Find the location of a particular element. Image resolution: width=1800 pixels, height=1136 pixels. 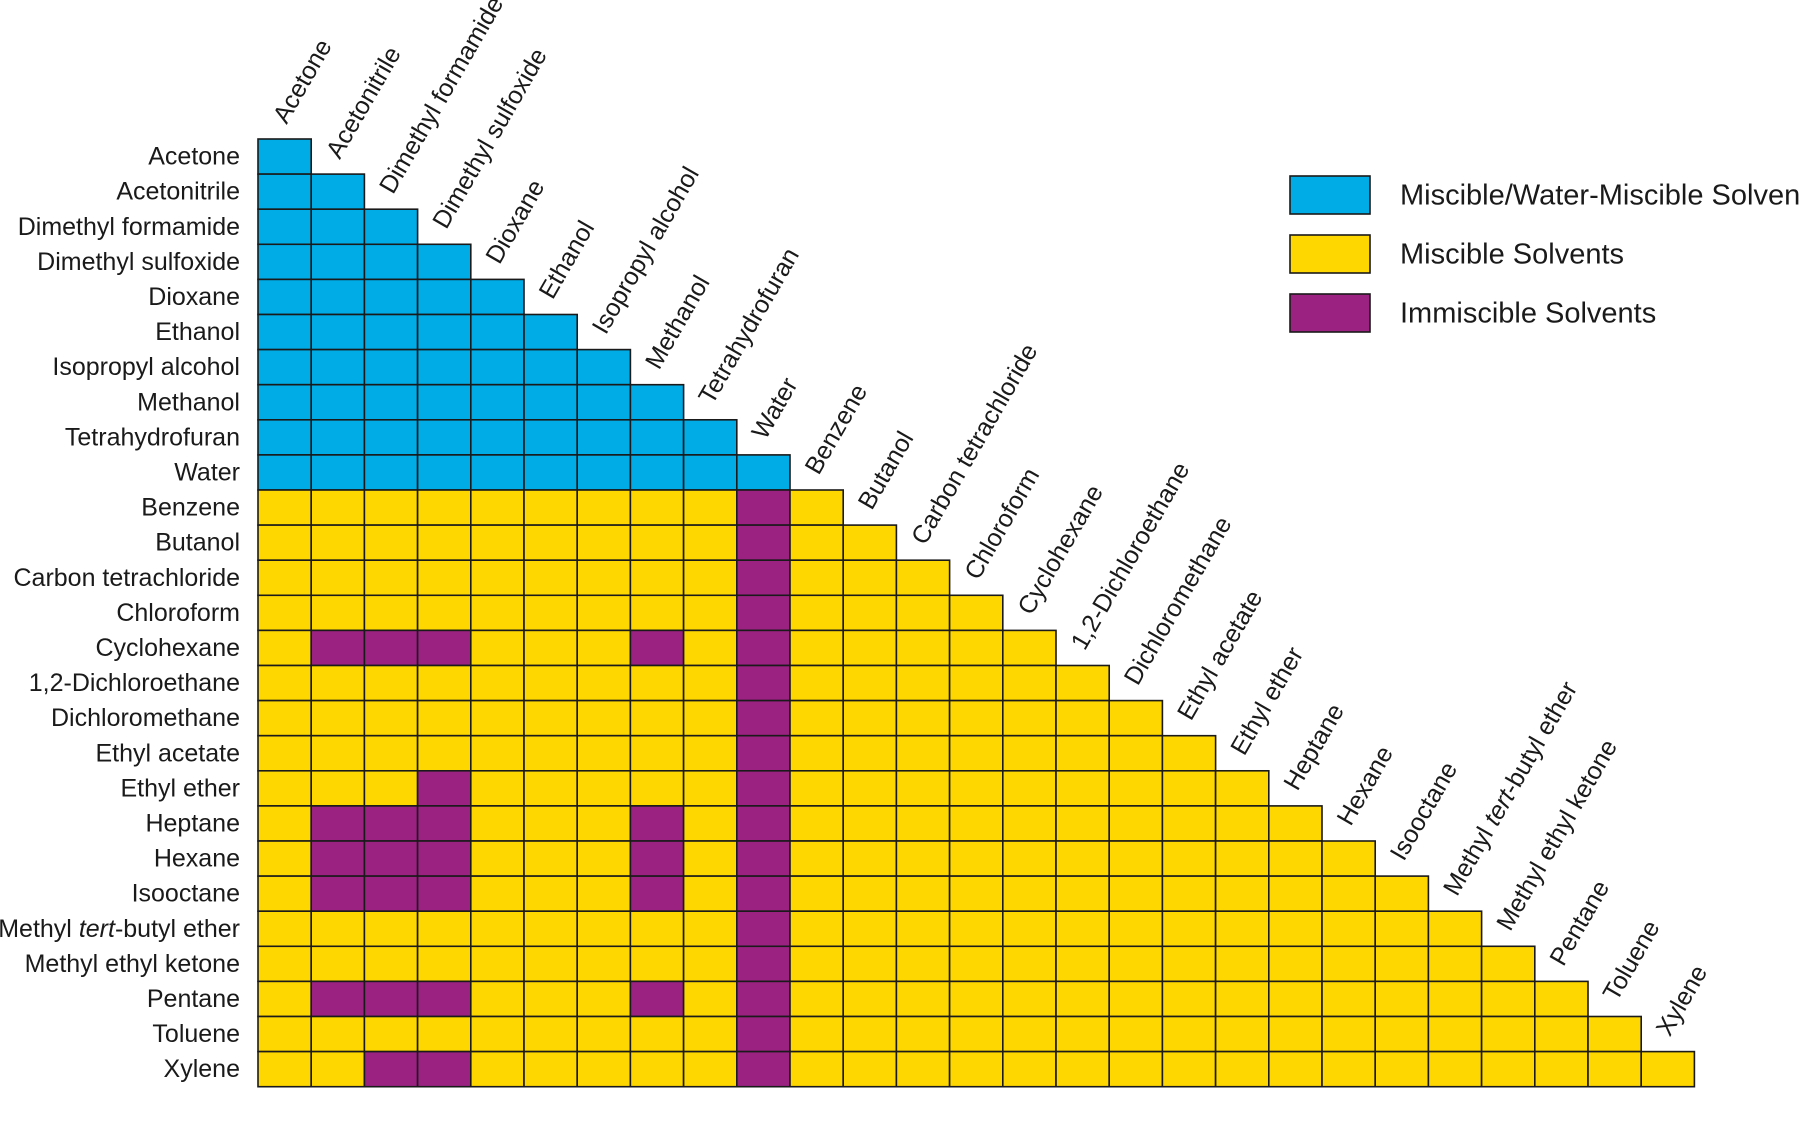

cell-isooctane-x-methanol is located at coordinates (657, 893).